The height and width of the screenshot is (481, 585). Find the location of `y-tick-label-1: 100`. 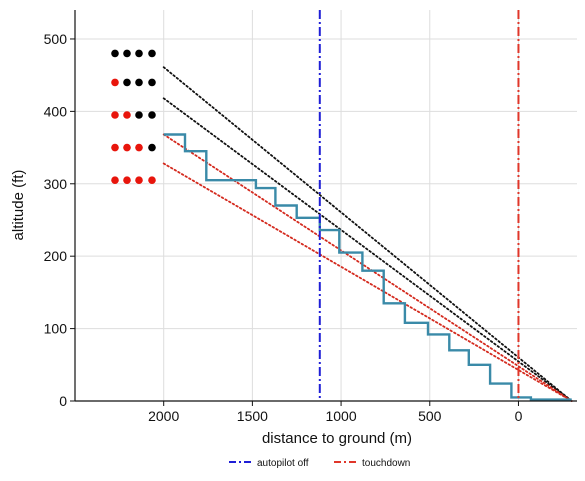

y-tick-label-1: 100 is located at coordinates (56, 329).